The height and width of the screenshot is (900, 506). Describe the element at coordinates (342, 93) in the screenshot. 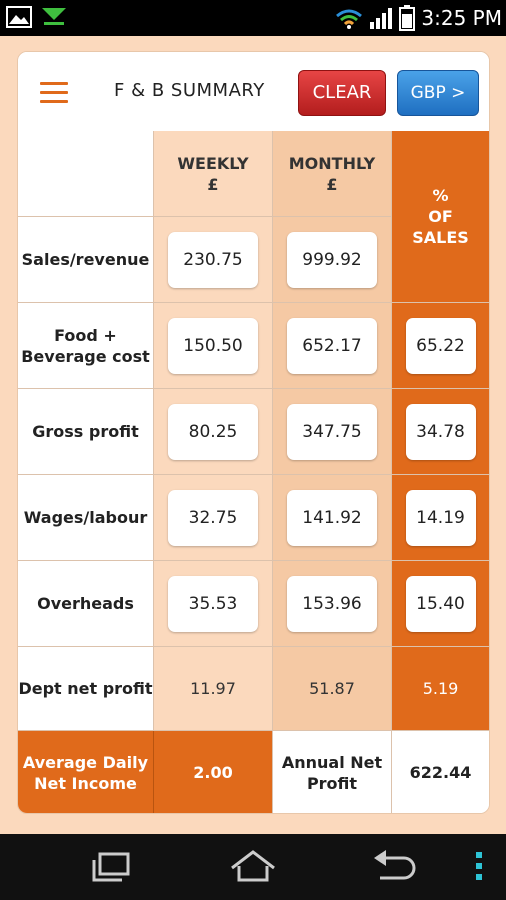

I see `clear-button: CLEAR` at that location.